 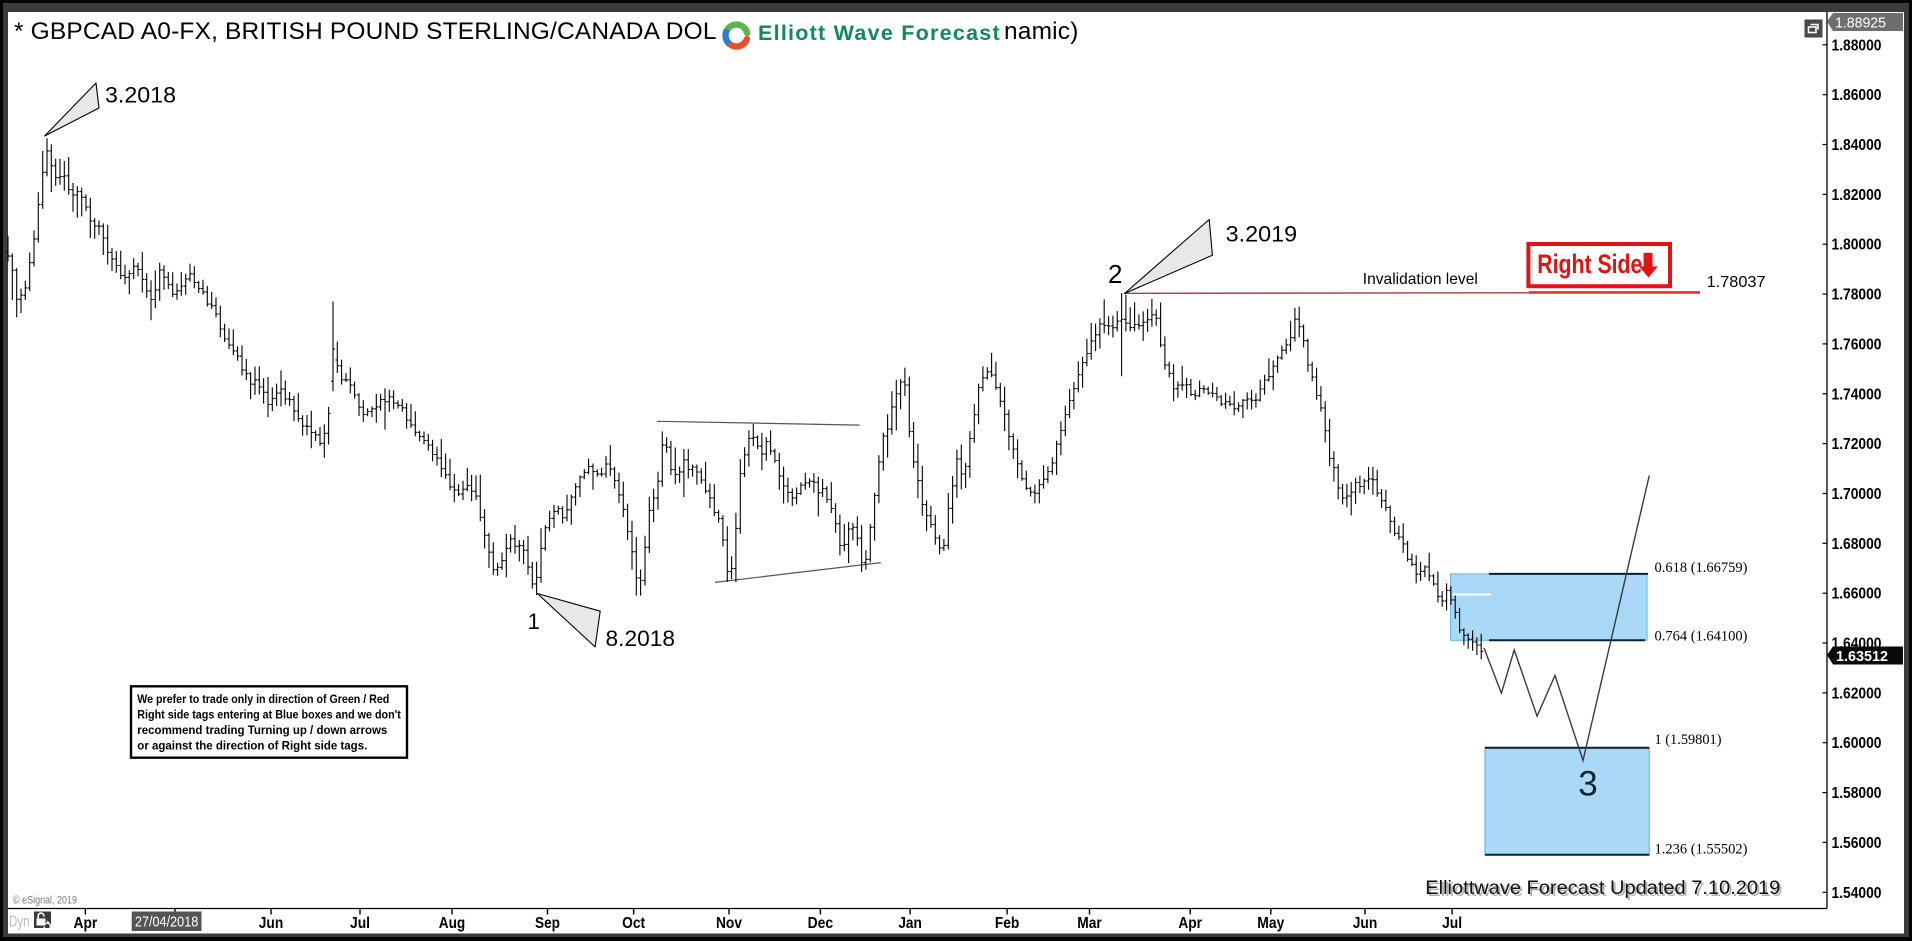 What do you see at coordinates (45, 901) in the screenshot?
I see `svg-text: © eSignal, 2019` at bounding box center [45, 901].